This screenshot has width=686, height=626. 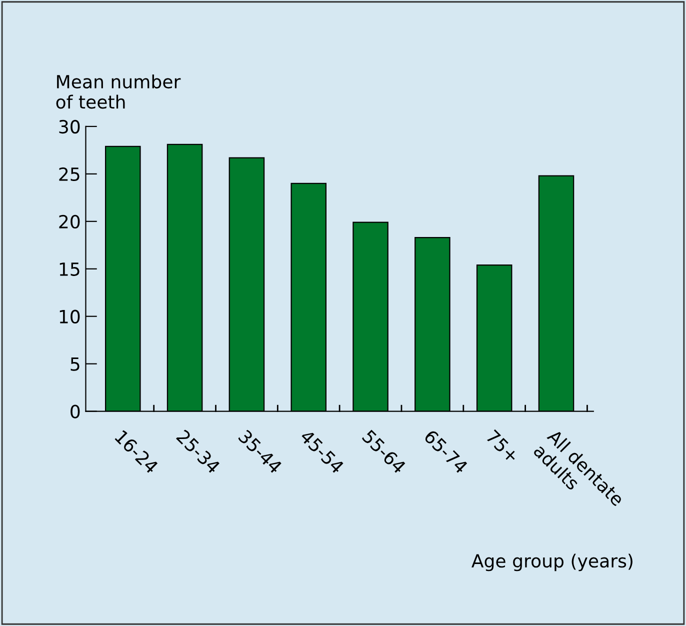 What do you see at coordinates (75, 364) in the screenshot?
I see `y-tick-label: 5` at bounding box center [75, 364].